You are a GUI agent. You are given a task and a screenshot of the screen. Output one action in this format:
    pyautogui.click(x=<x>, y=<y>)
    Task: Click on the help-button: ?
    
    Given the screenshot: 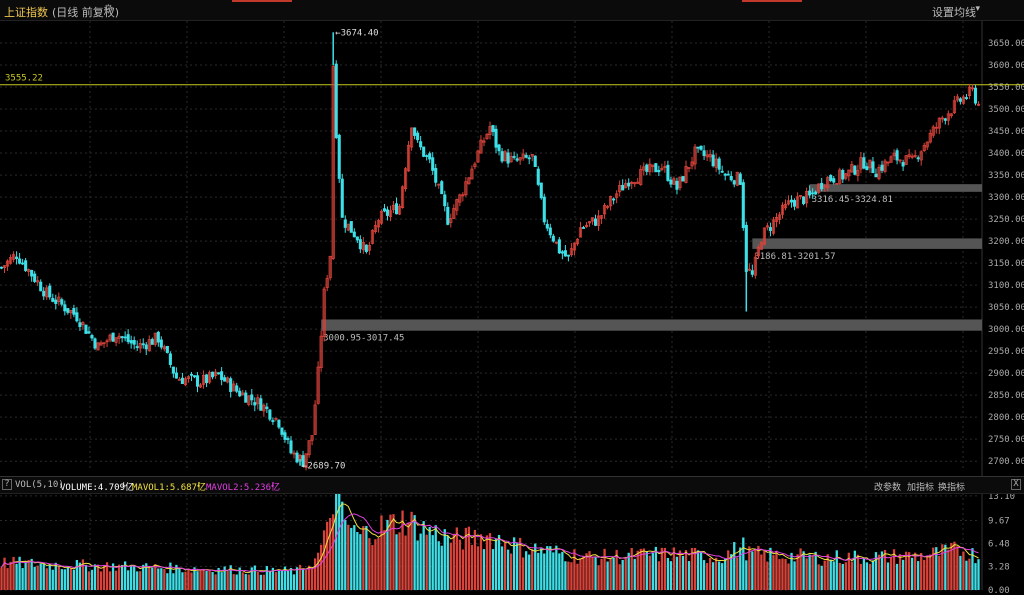 What is the action you would take?
    pyautogui.click(x=7, y=484)
    